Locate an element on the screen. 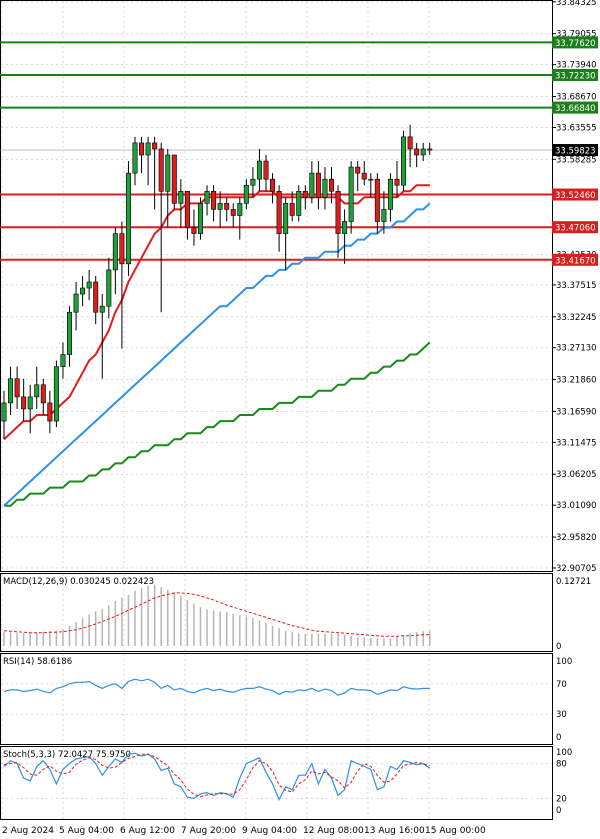  stoch-d-line is located at coordinates (216, 775).